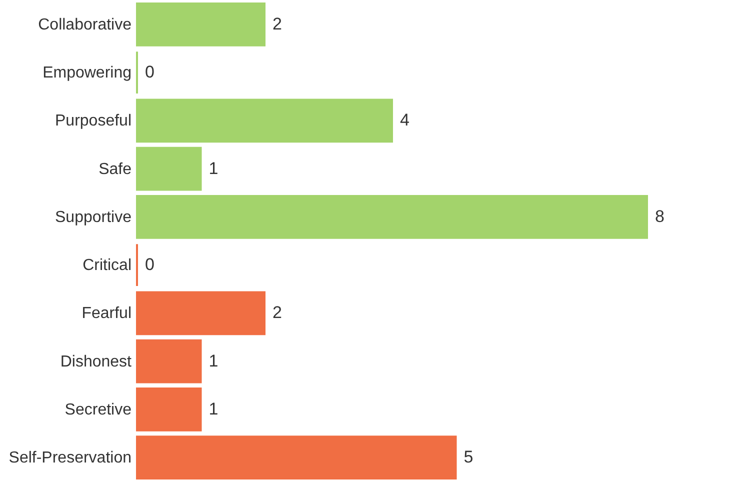 Image resolution: width=750 pixels, height=482 pixels. What do you see at coordinates (107, 313) in the screenshot?
I see `y-tick-label: Fearful` at bounding box center [107, 313].